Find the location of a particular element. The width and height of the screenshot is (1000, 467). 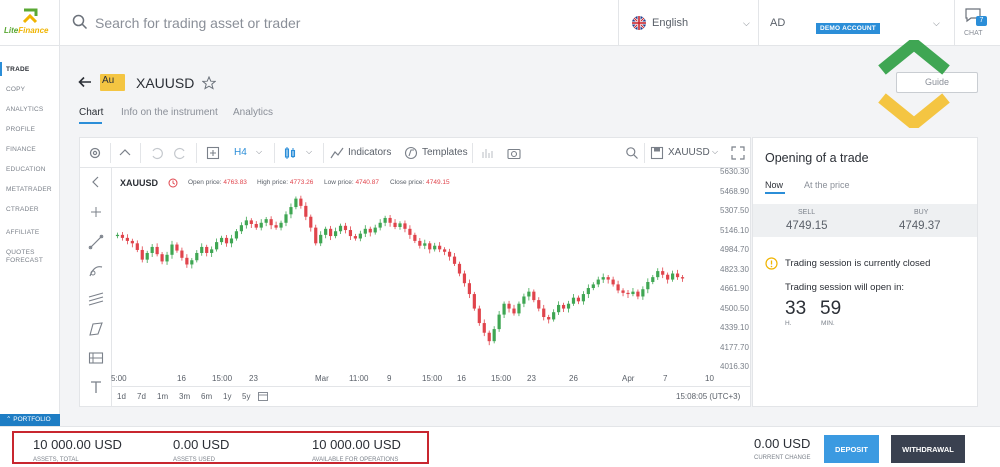

fullscreen-icon is located at coordinates (738, 153).